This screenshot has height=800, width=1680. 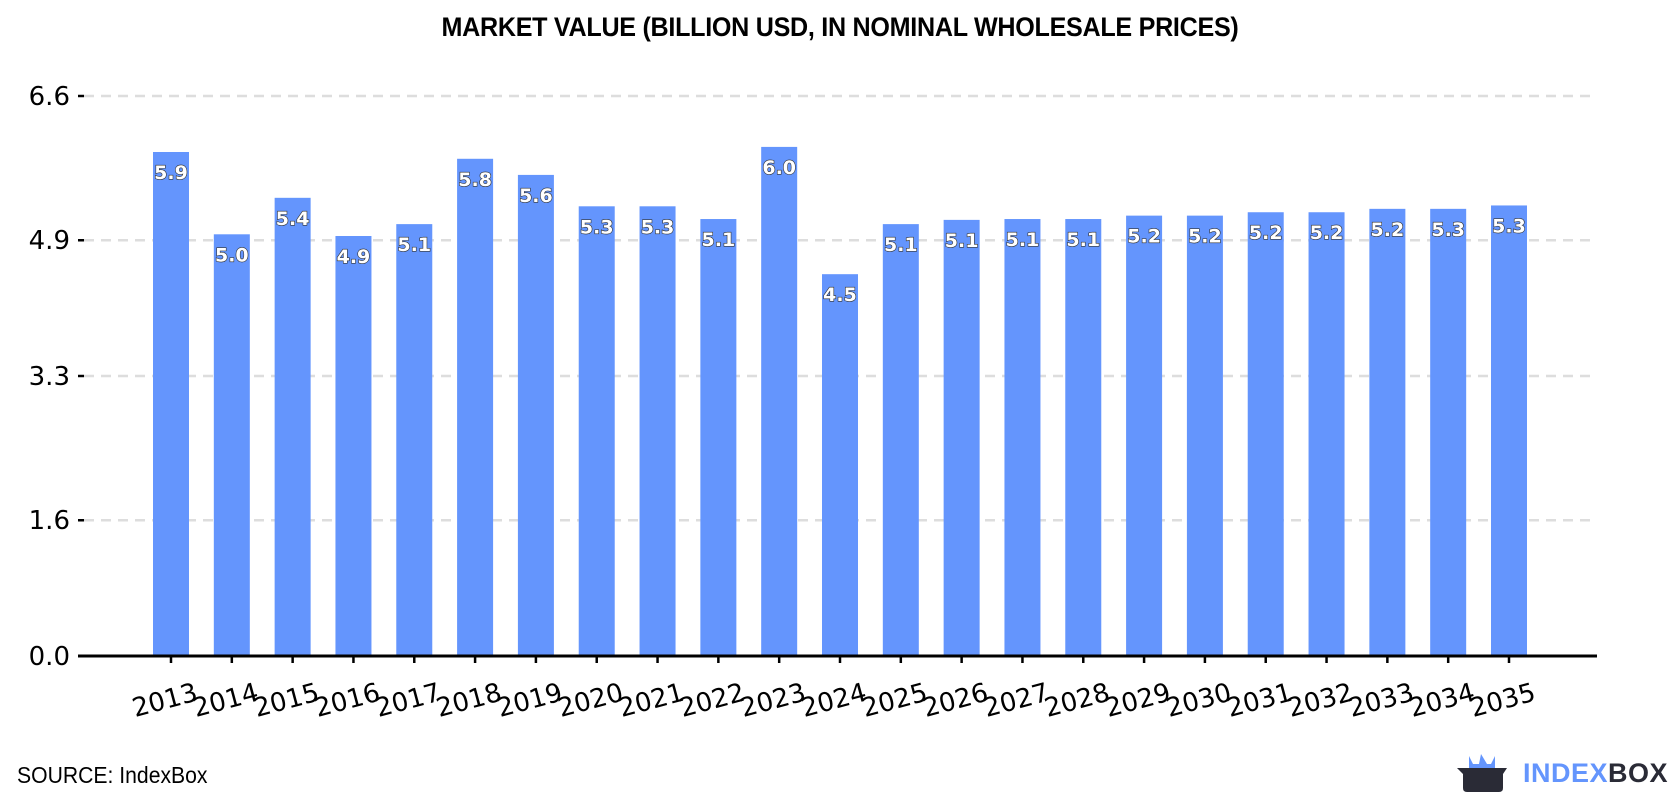 What do you see at coordinates (1260, 701) in the screenshot?
I see `x-tick-label: 2031` at bounding box center [1260, 701].